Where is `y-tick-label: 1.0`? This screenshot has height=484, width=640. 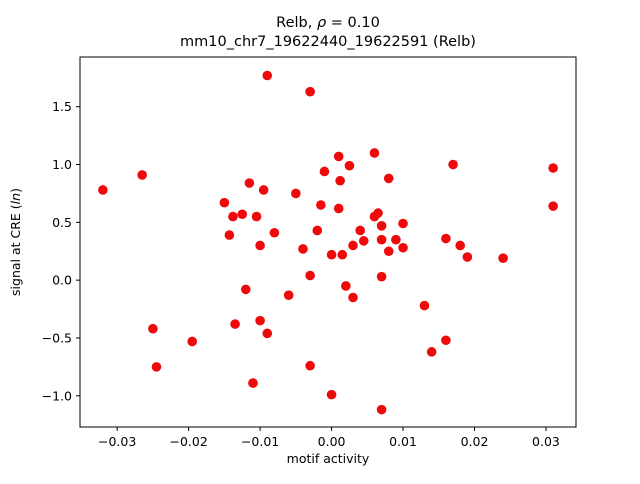
y-tick-label: 1.0 is located at coordinates (62, 164).